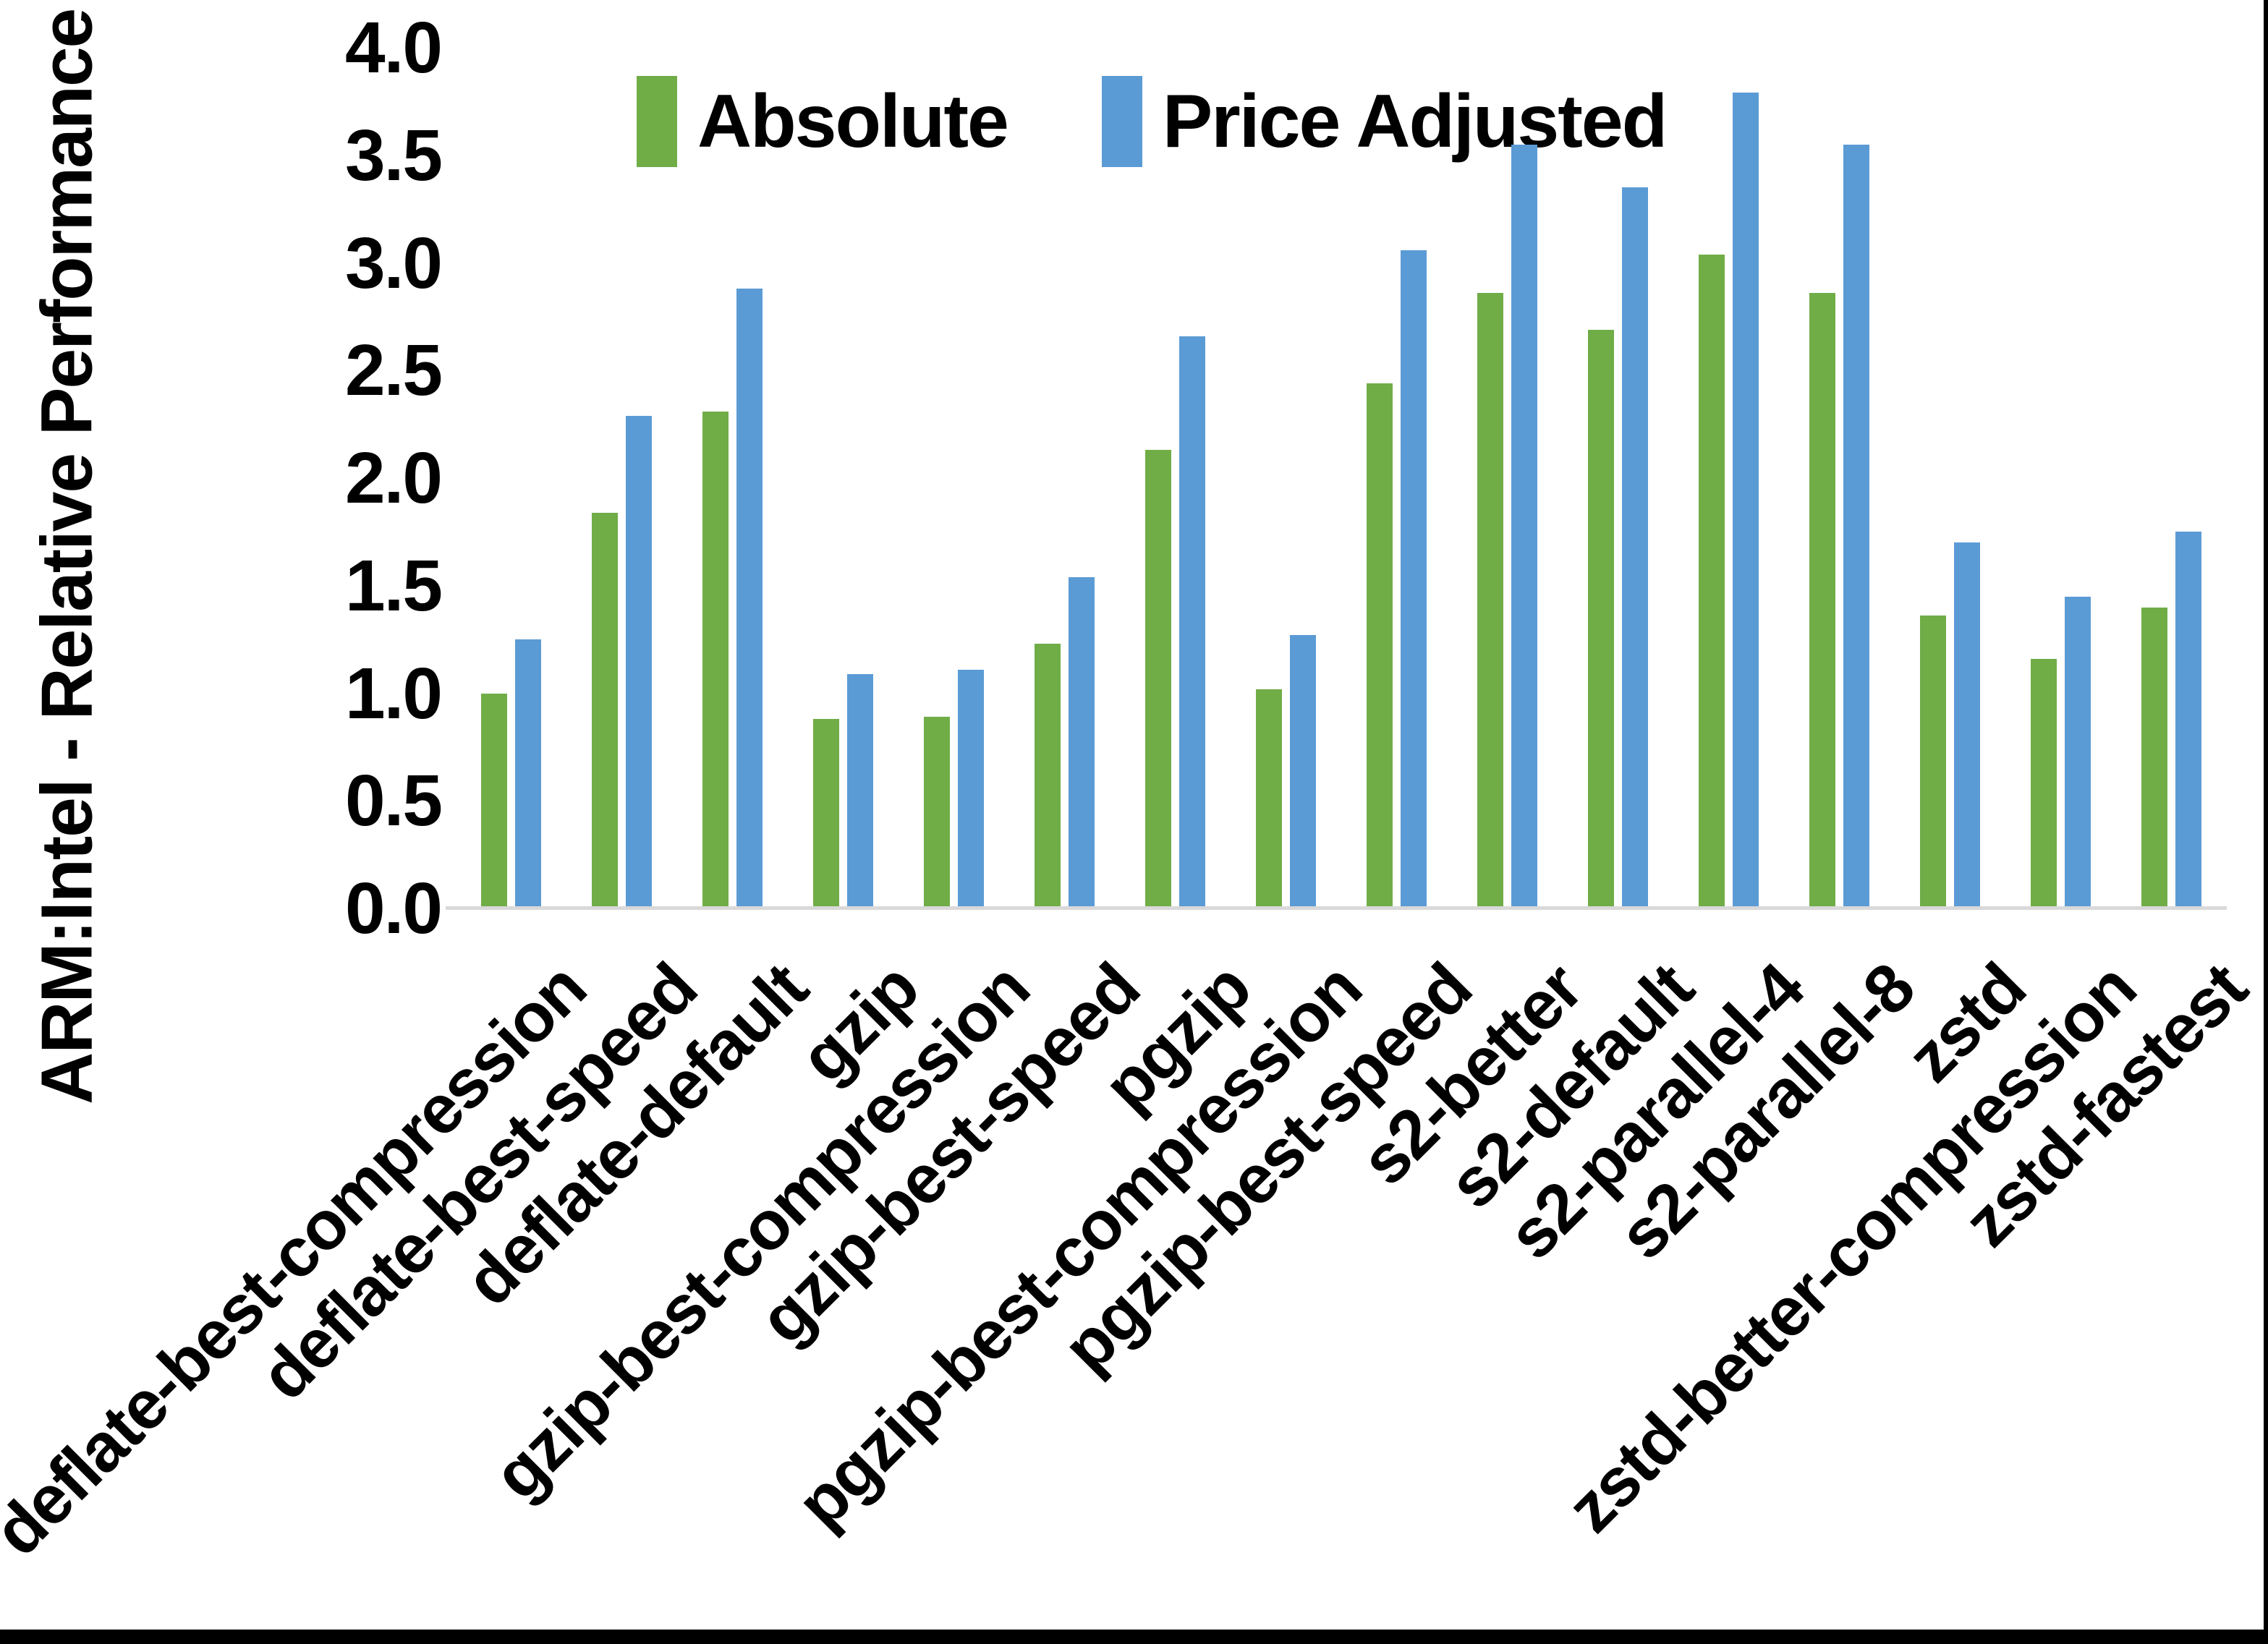 The height and width of the screenshot is (1644, 2268). I want to click on legend-item: Price Adjusted, so click(1384, 121).